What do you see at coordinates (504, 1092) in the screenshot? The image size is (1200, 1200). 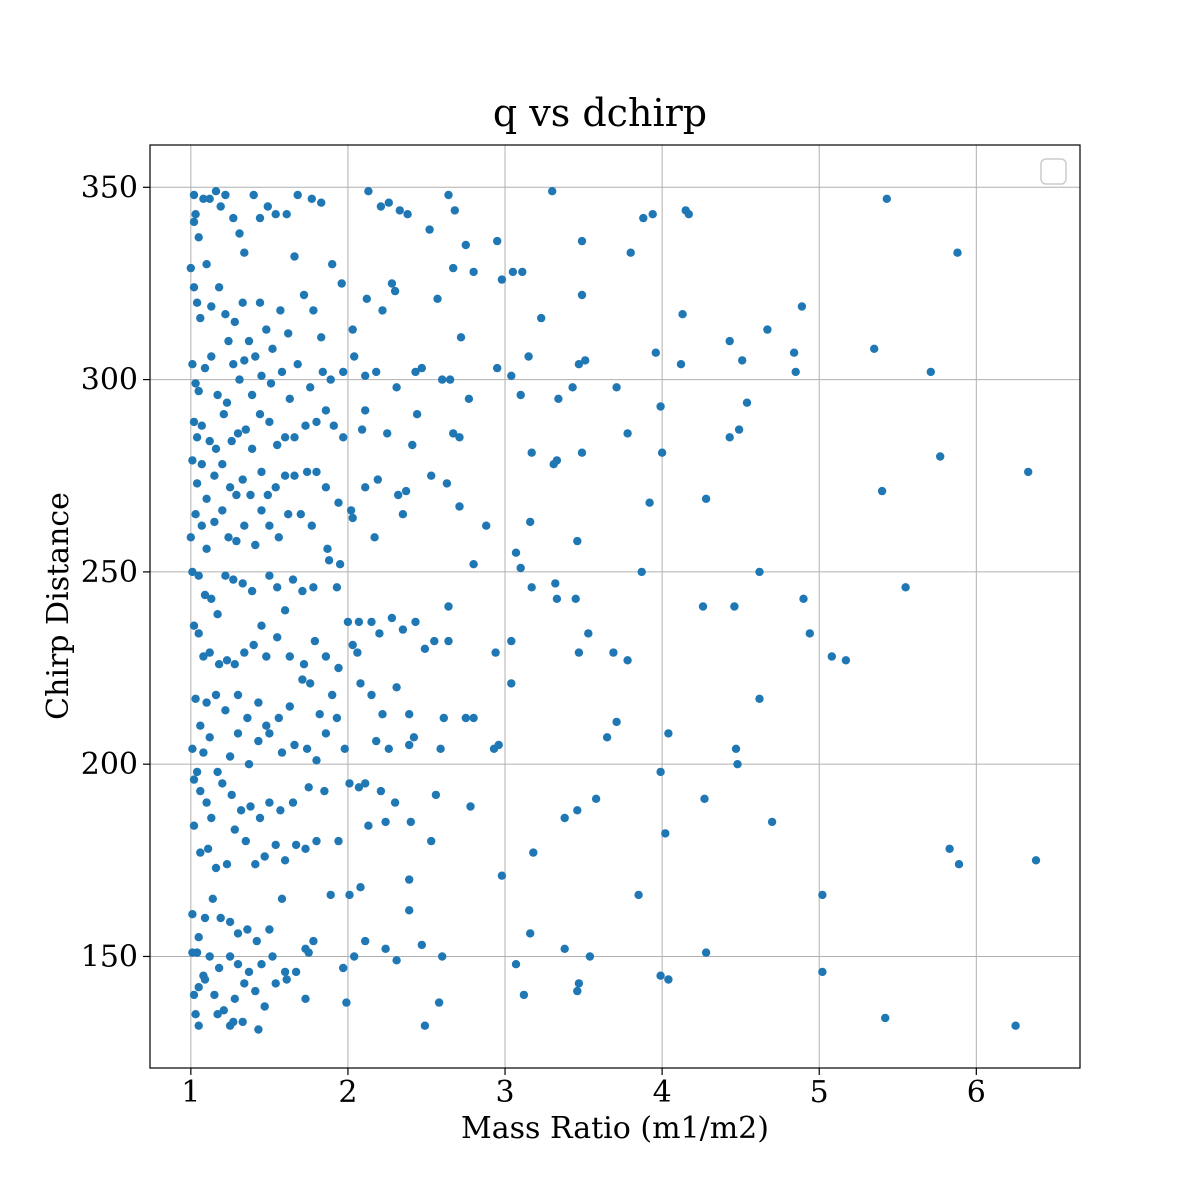 I see `x-tick-label: 3` at bounding box center [504, 1092].